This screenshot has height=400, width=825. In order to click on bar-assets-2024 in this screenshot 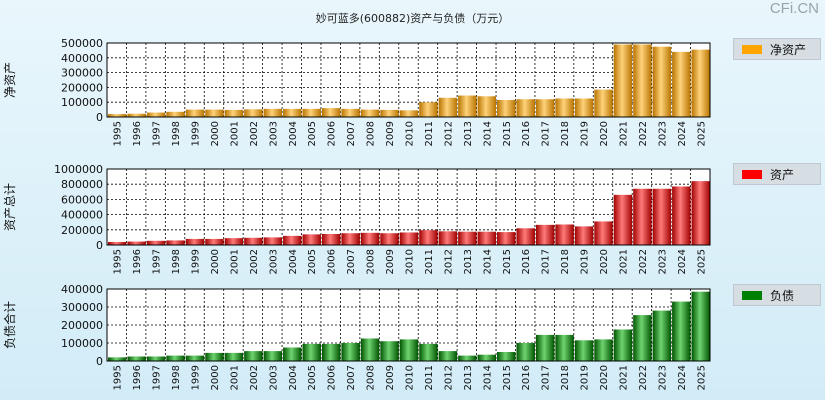, I will do `click(681, 215)`.